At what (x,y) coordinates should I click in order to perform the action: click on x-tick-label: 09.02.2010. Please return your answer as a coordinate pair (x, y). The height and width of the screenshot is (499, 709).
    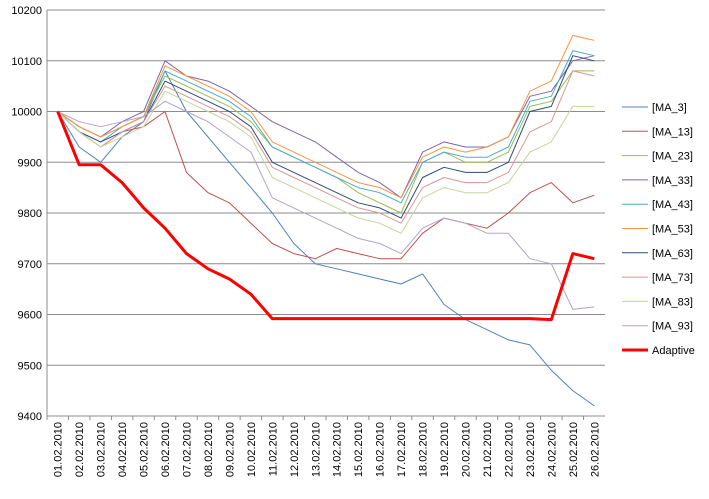
    Looking at the image, I should click on (230, 449).